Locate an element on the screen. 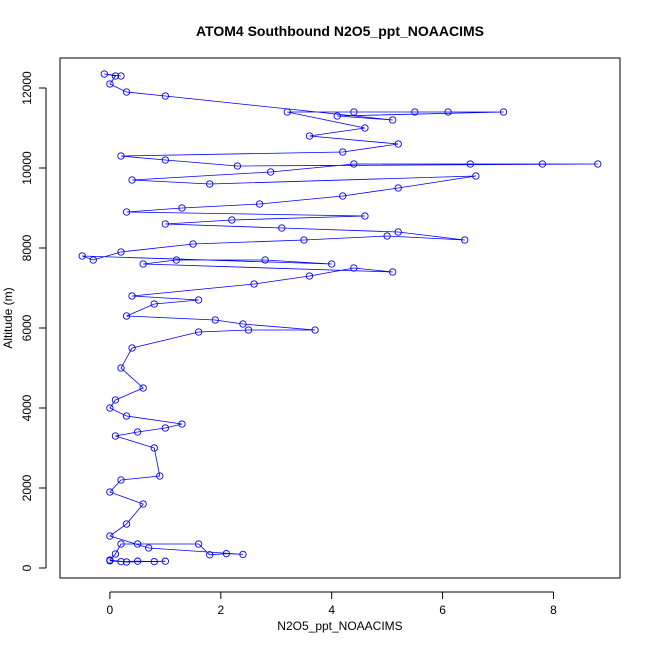 This screenshot has width=650, height=650. x-tick-label: 2 is located at coordinates (220, 610).